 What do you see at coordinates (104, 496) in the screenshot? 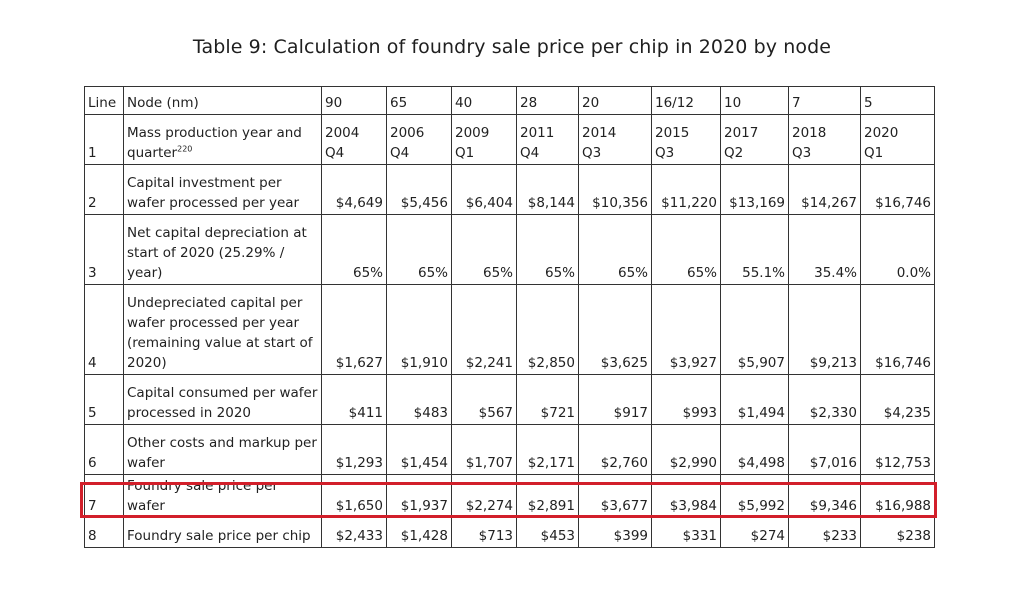
I see `line-number: 7` at bounding box center [104, 496].